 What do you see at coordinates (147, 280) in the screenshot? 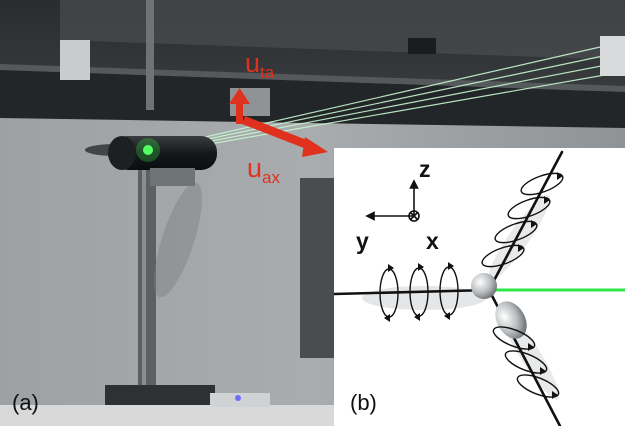
I see `turbine-tower` at bounding box center [147, 280].